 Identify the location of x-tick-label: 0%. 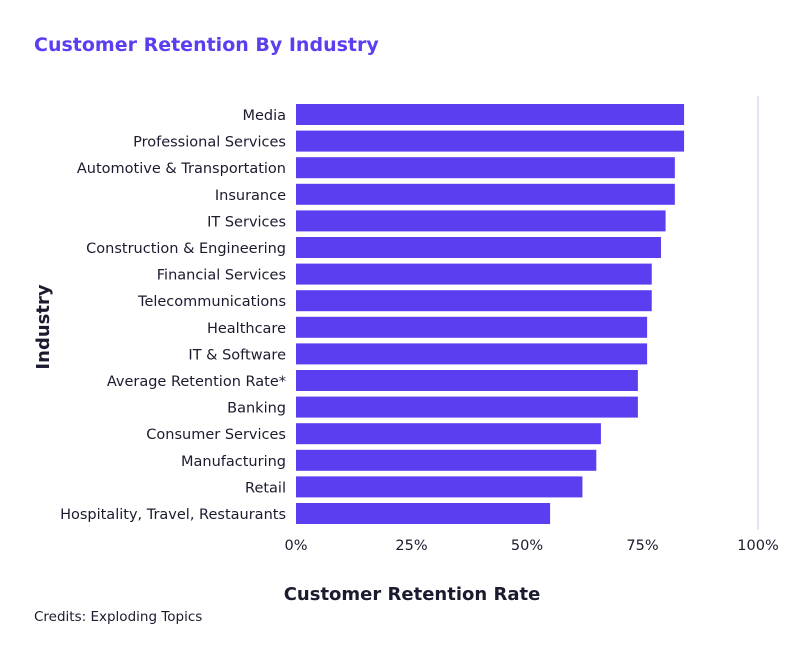
(295, 546).